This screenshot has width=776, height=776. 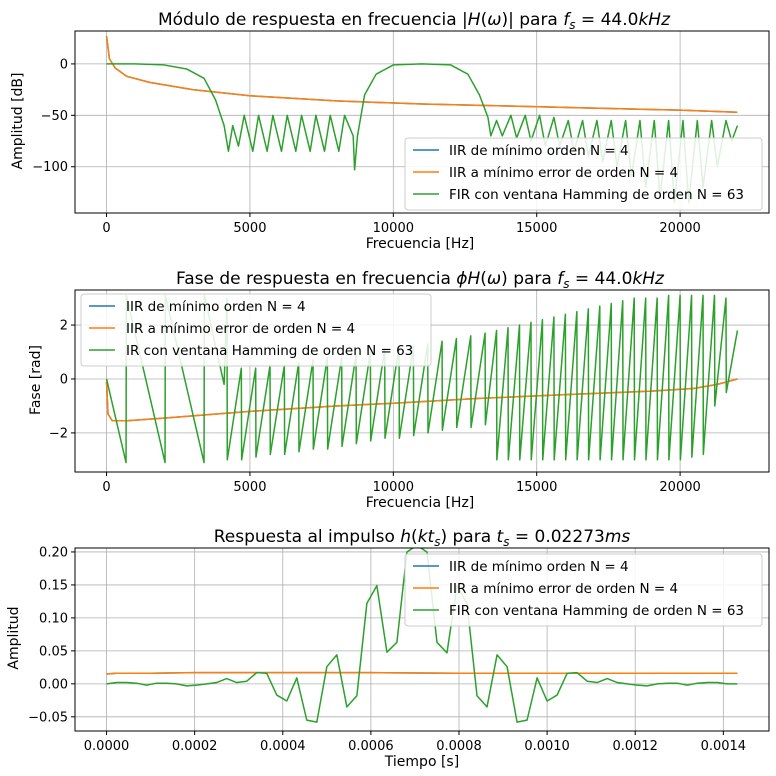 I want to click on impulse-ylabel: Amplitud, so click(x=14, y=637).